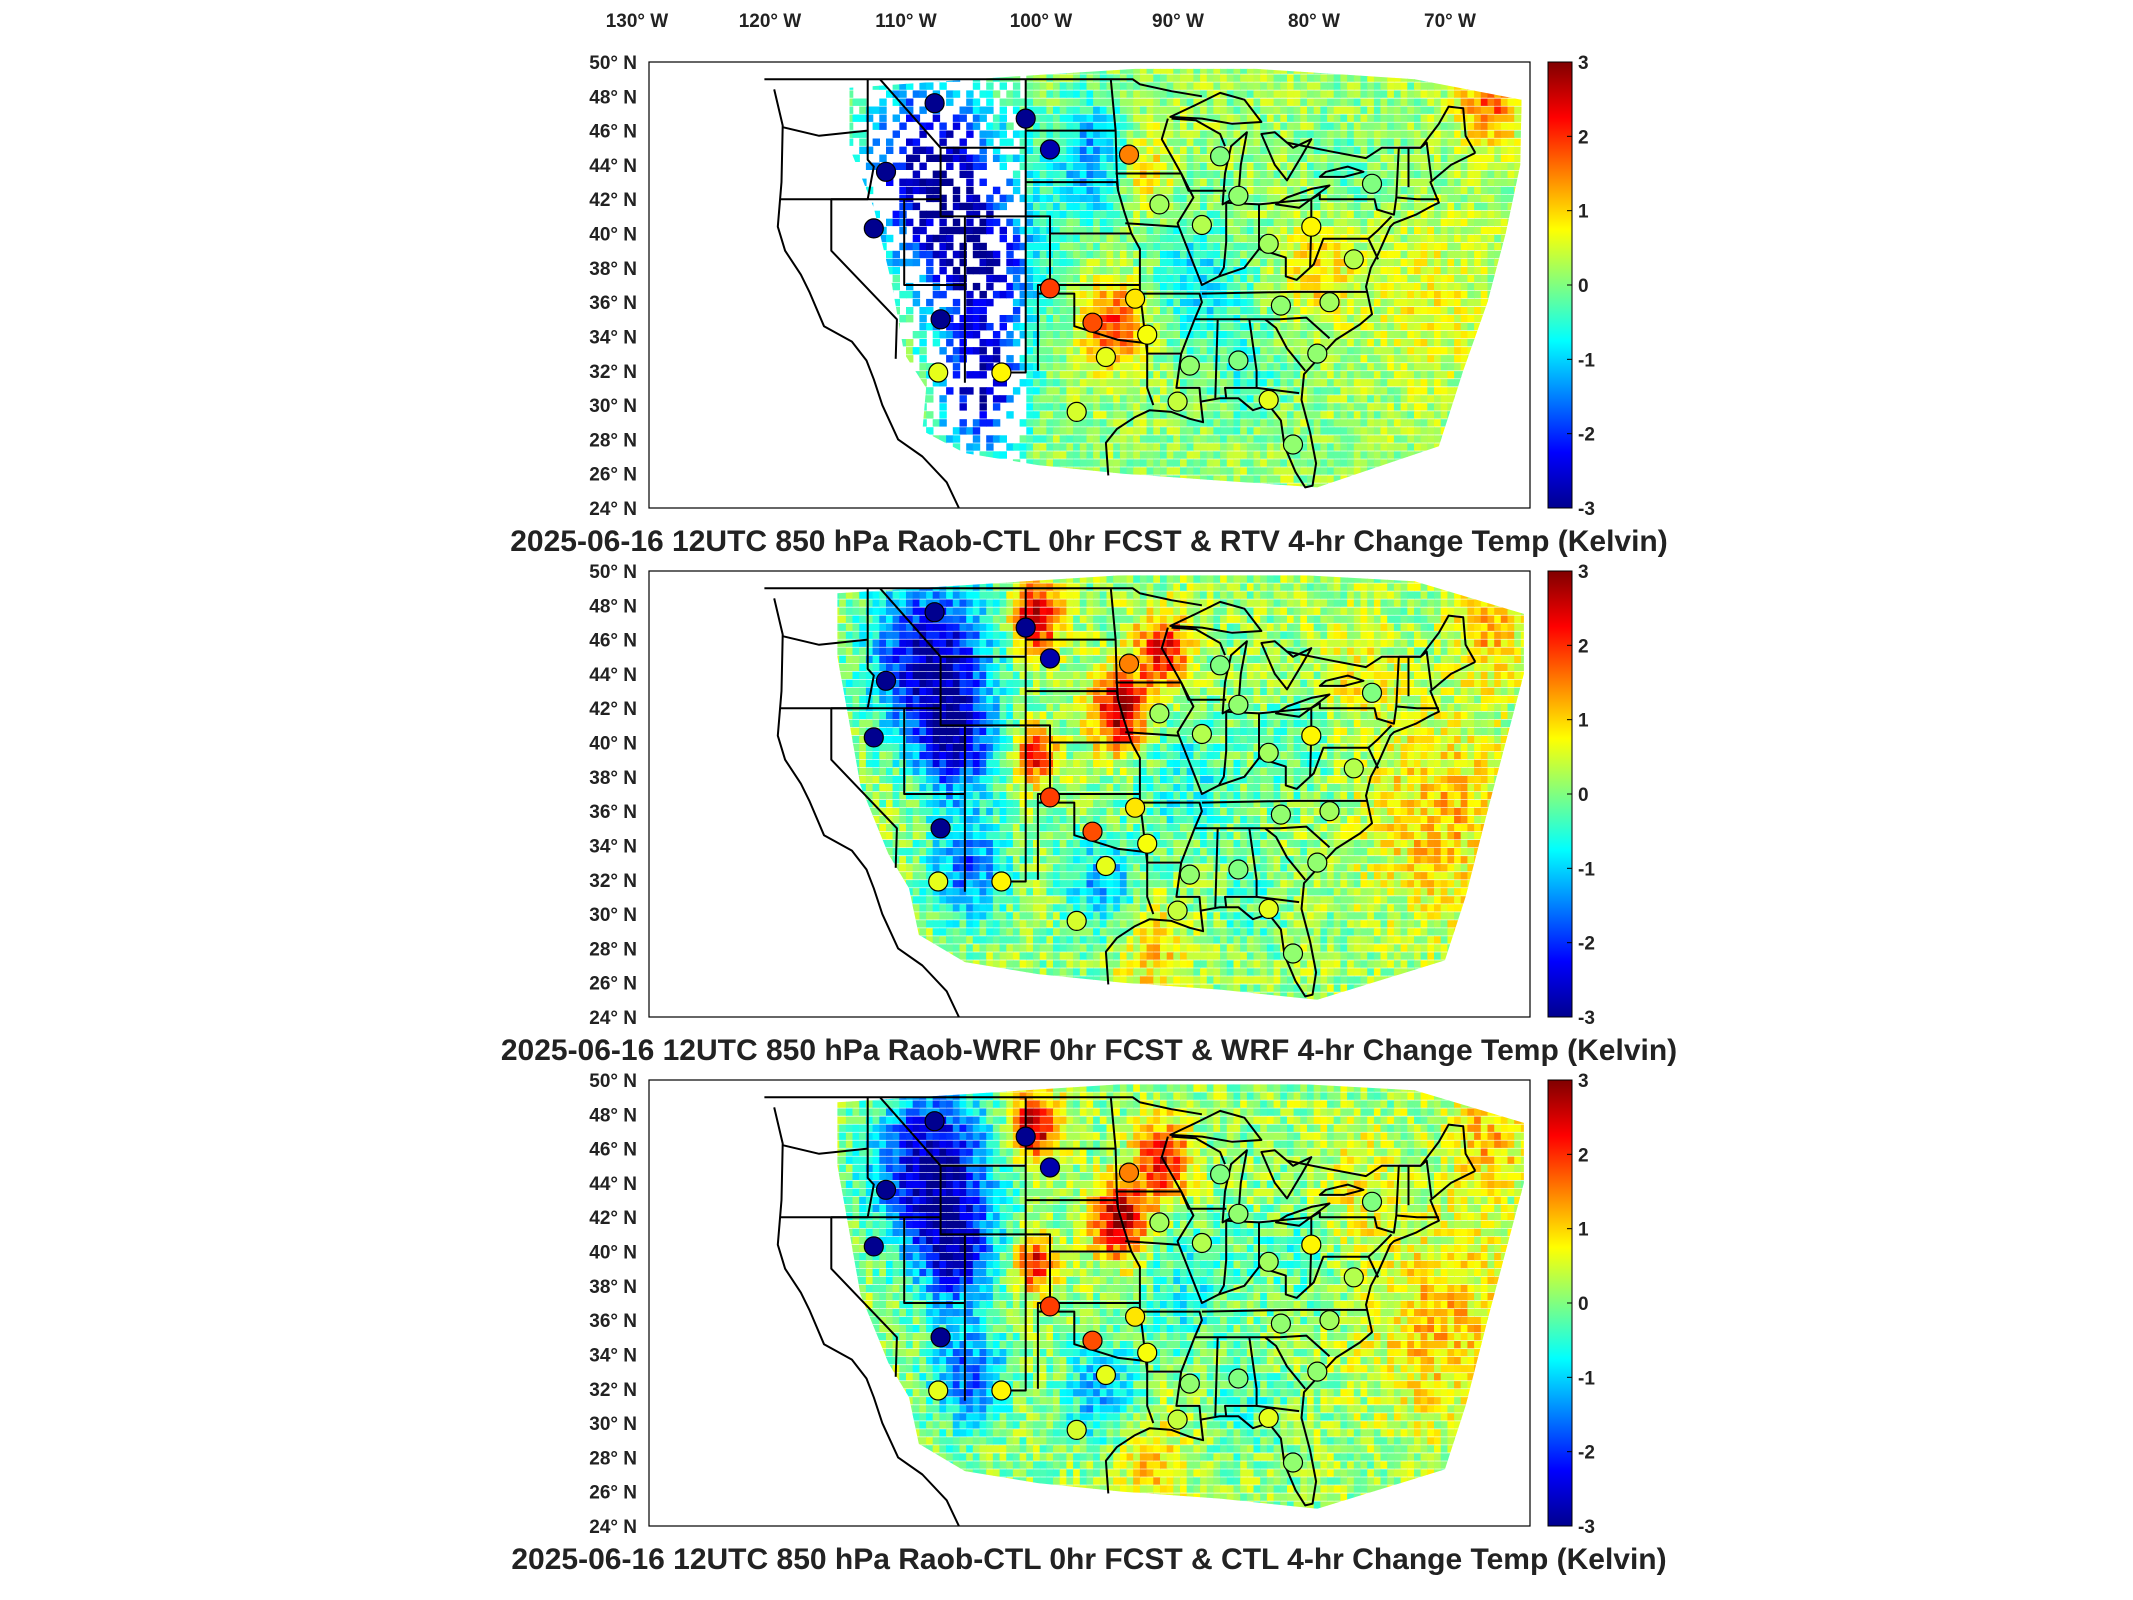 This screenshot has width=2133, height=1600. What do you see at coordinates (1178, 21) in the screenshot?
I see `lon-tick-label: 90° W` at bounding box center [1178, 21].